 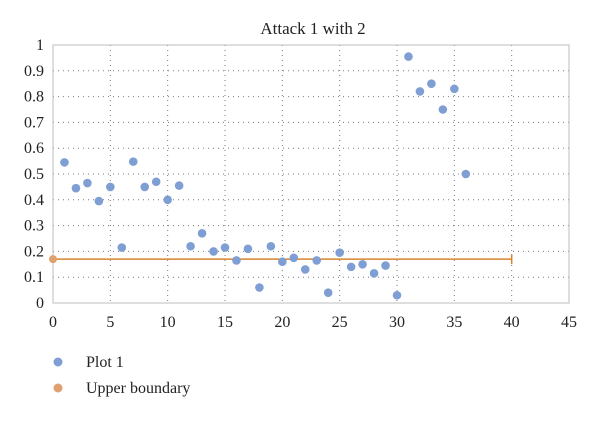 I want to click on y-tick-label: 0.4, so click(x=34, y=200).